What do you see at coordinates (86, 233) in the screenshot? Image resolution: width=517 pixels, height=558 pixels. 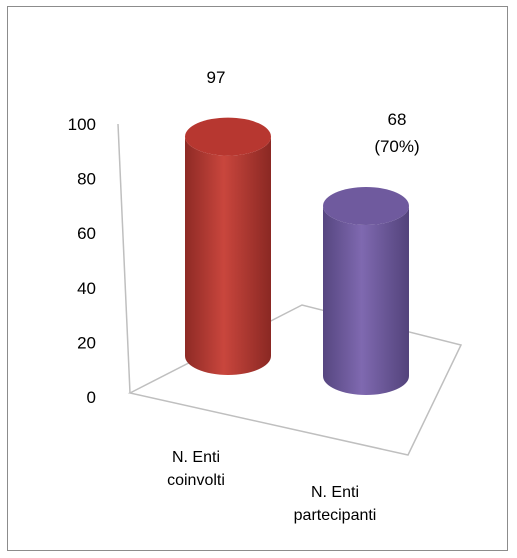 I see `y-tick-label: 60` at bounding box center [86, 233].